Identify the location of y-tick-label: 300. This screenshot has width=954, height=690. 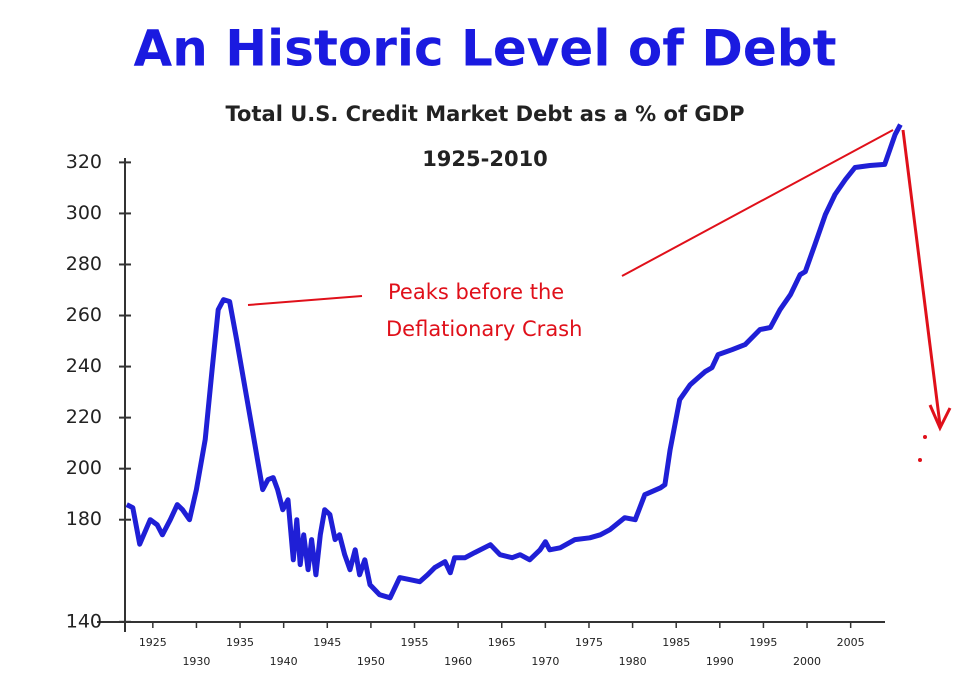
(84, 213).